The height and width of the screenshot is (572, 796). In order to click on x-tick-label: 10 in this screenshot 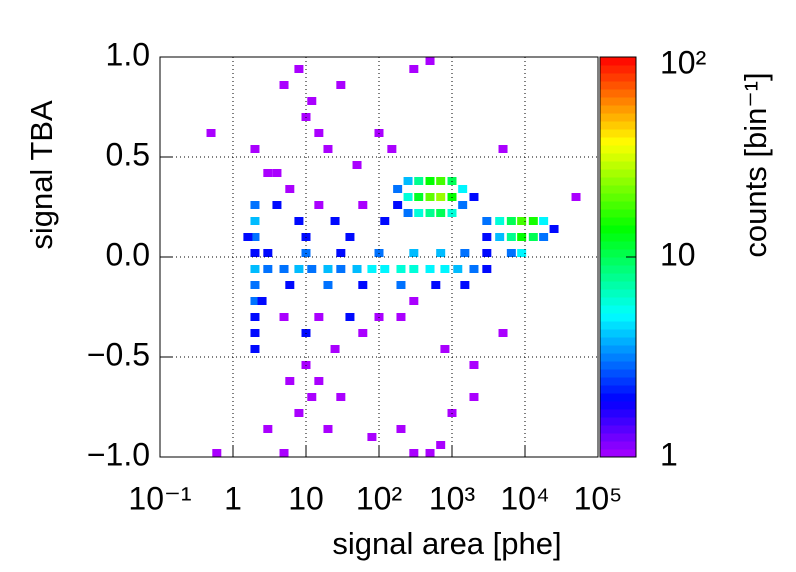, I will do `click(306, 498)`.